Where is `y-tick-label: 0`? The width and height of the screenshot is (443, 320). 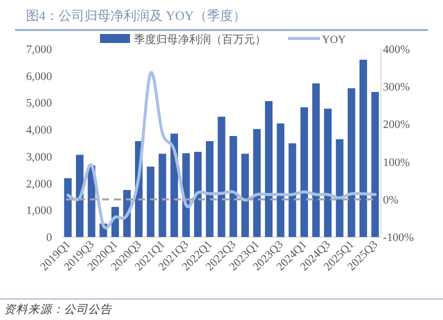 y-tick-label: 0 is located at coordinates (49, 238).